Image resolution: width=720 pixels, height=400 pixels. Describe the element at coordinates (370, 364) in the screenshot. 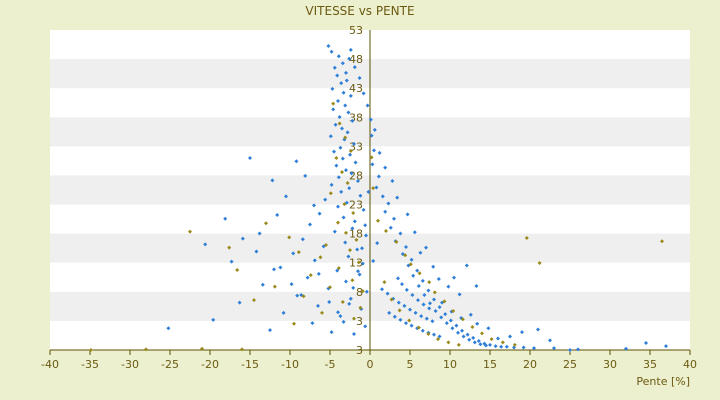

I see `x-tick-label: 0` at that location.